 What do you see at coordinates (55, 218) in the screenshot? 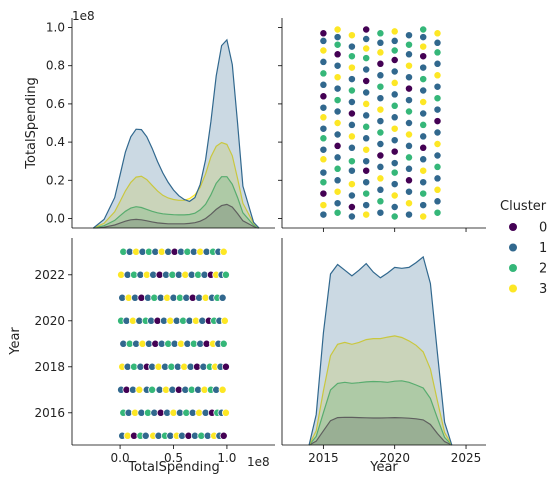
I see `y-tick-label-spending: 0.0` at bounding box center [55, 218].